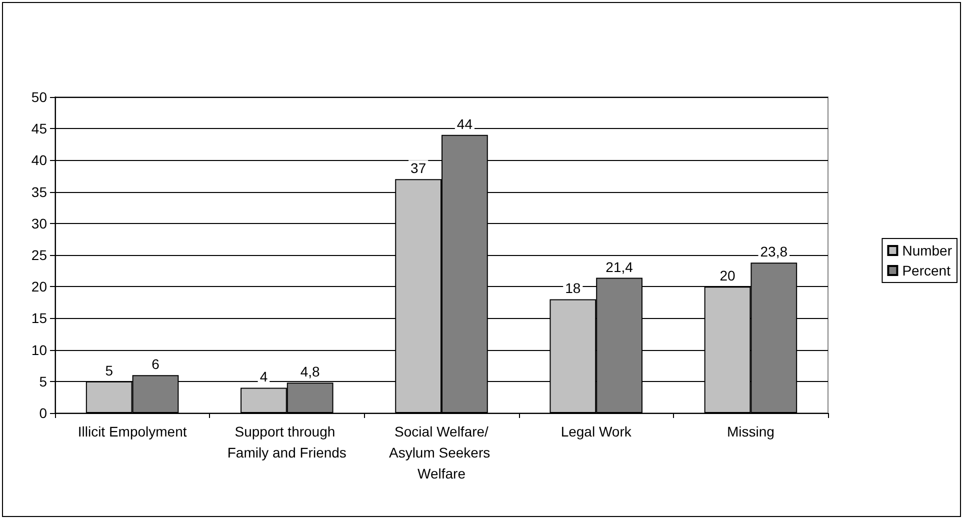 This screenshot has height=521, width=965. I want to click on y-tick-label: 15, so click(39, 318).